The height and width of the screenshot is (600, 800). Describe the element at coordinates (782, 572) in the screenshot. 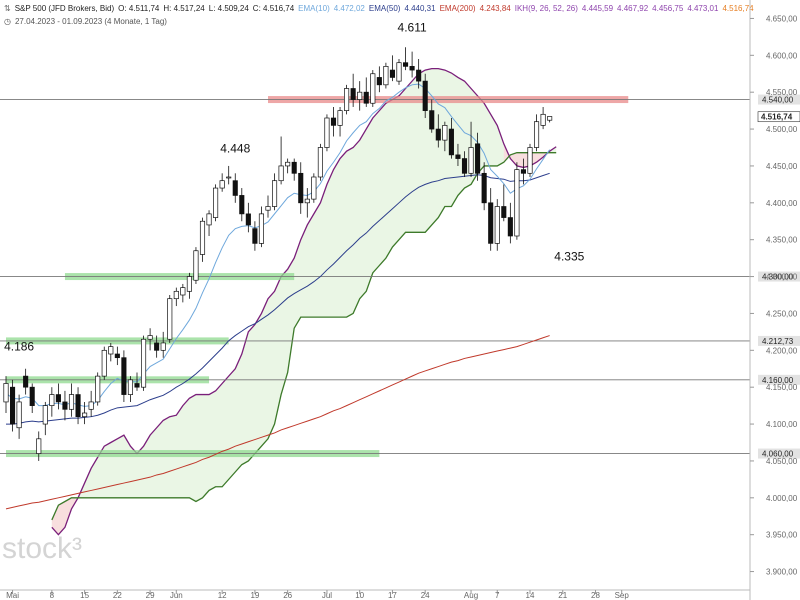

I see `y-tick-label: 3.900,00` at that location.